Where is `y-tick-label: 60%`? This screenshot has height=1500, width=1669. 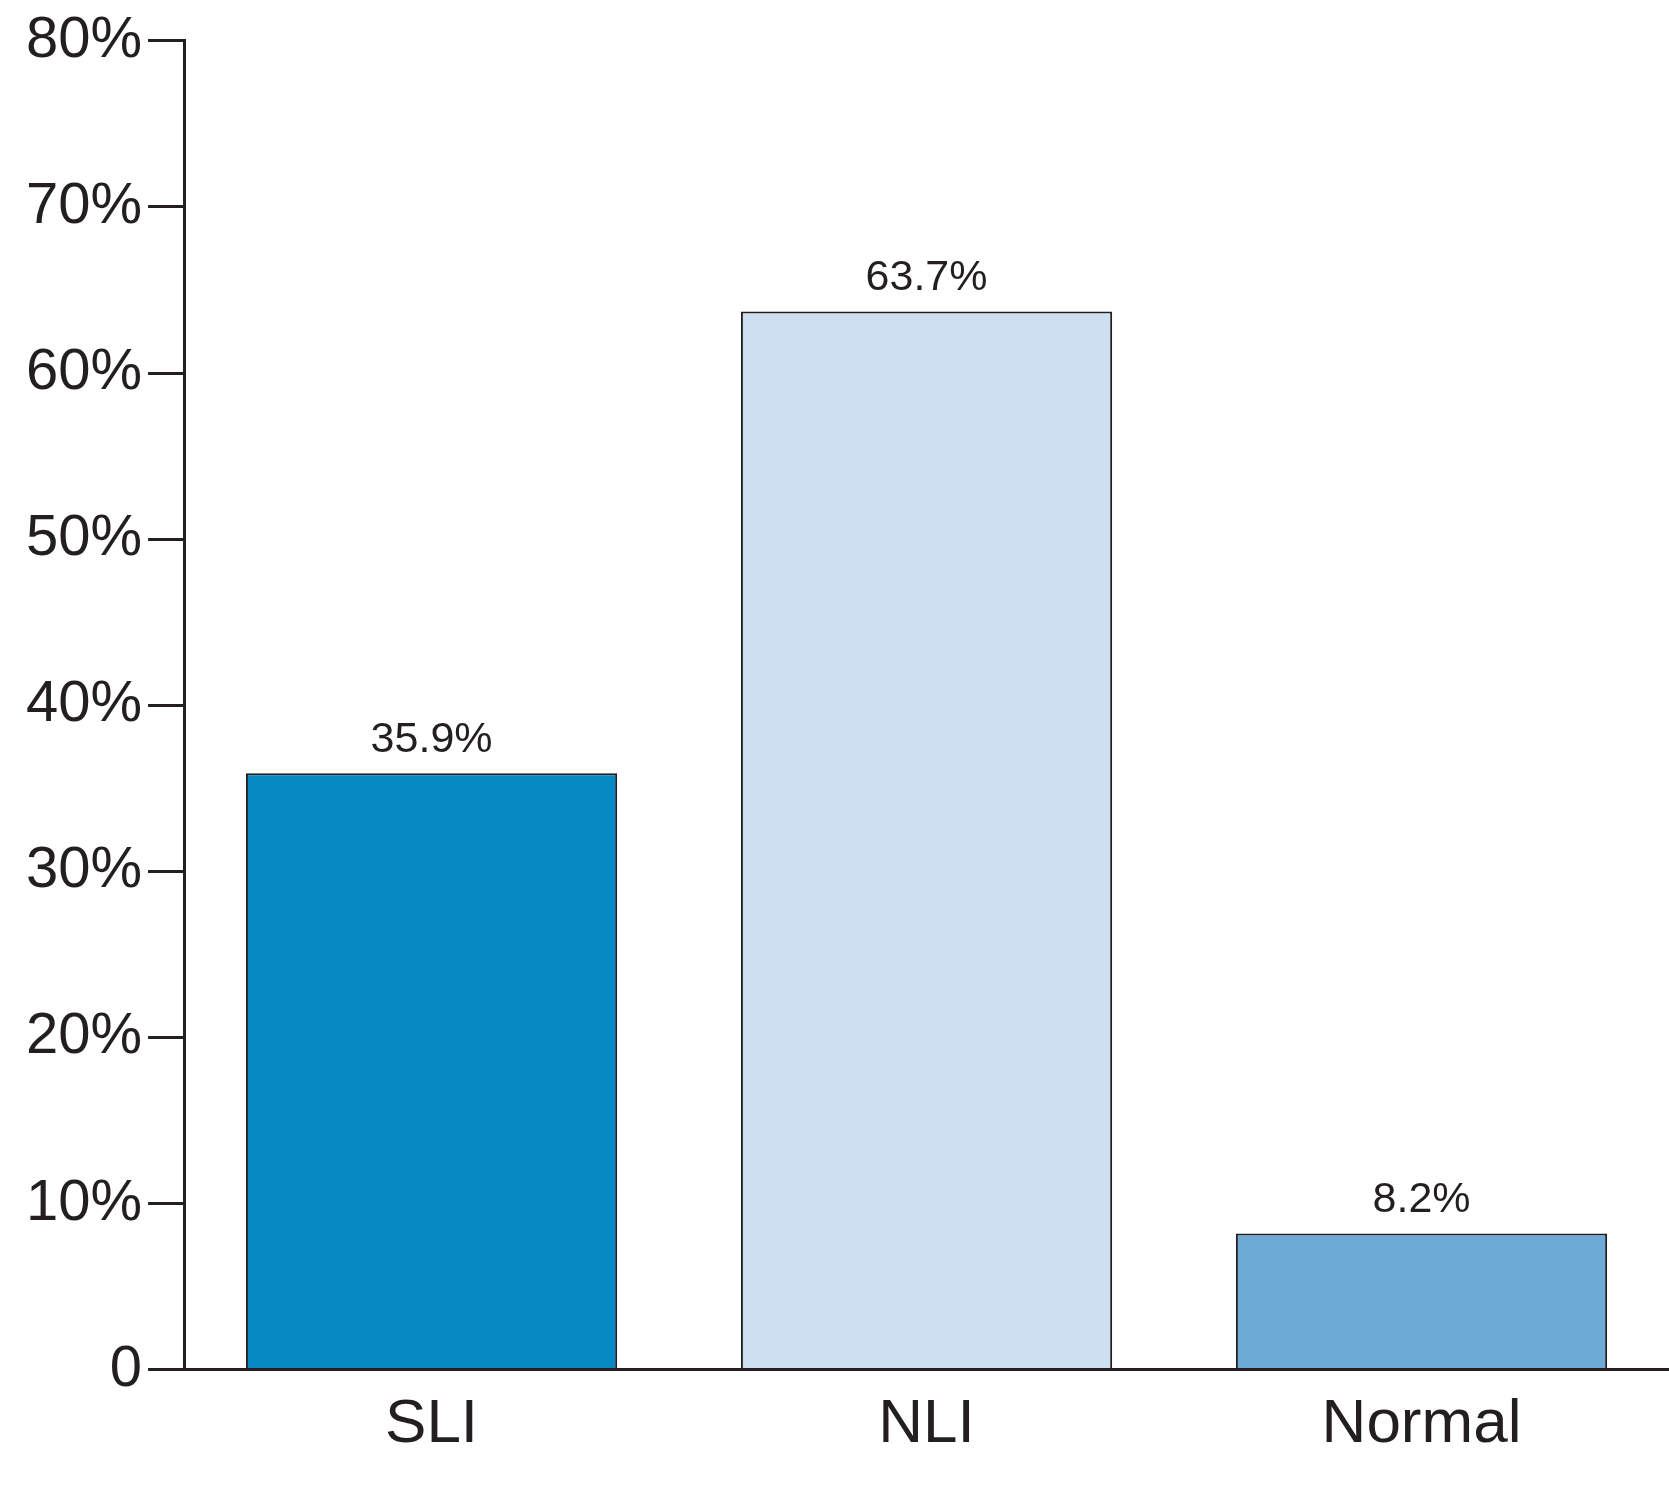
y-tick-label: 60% is located at coordinates (84, 368).